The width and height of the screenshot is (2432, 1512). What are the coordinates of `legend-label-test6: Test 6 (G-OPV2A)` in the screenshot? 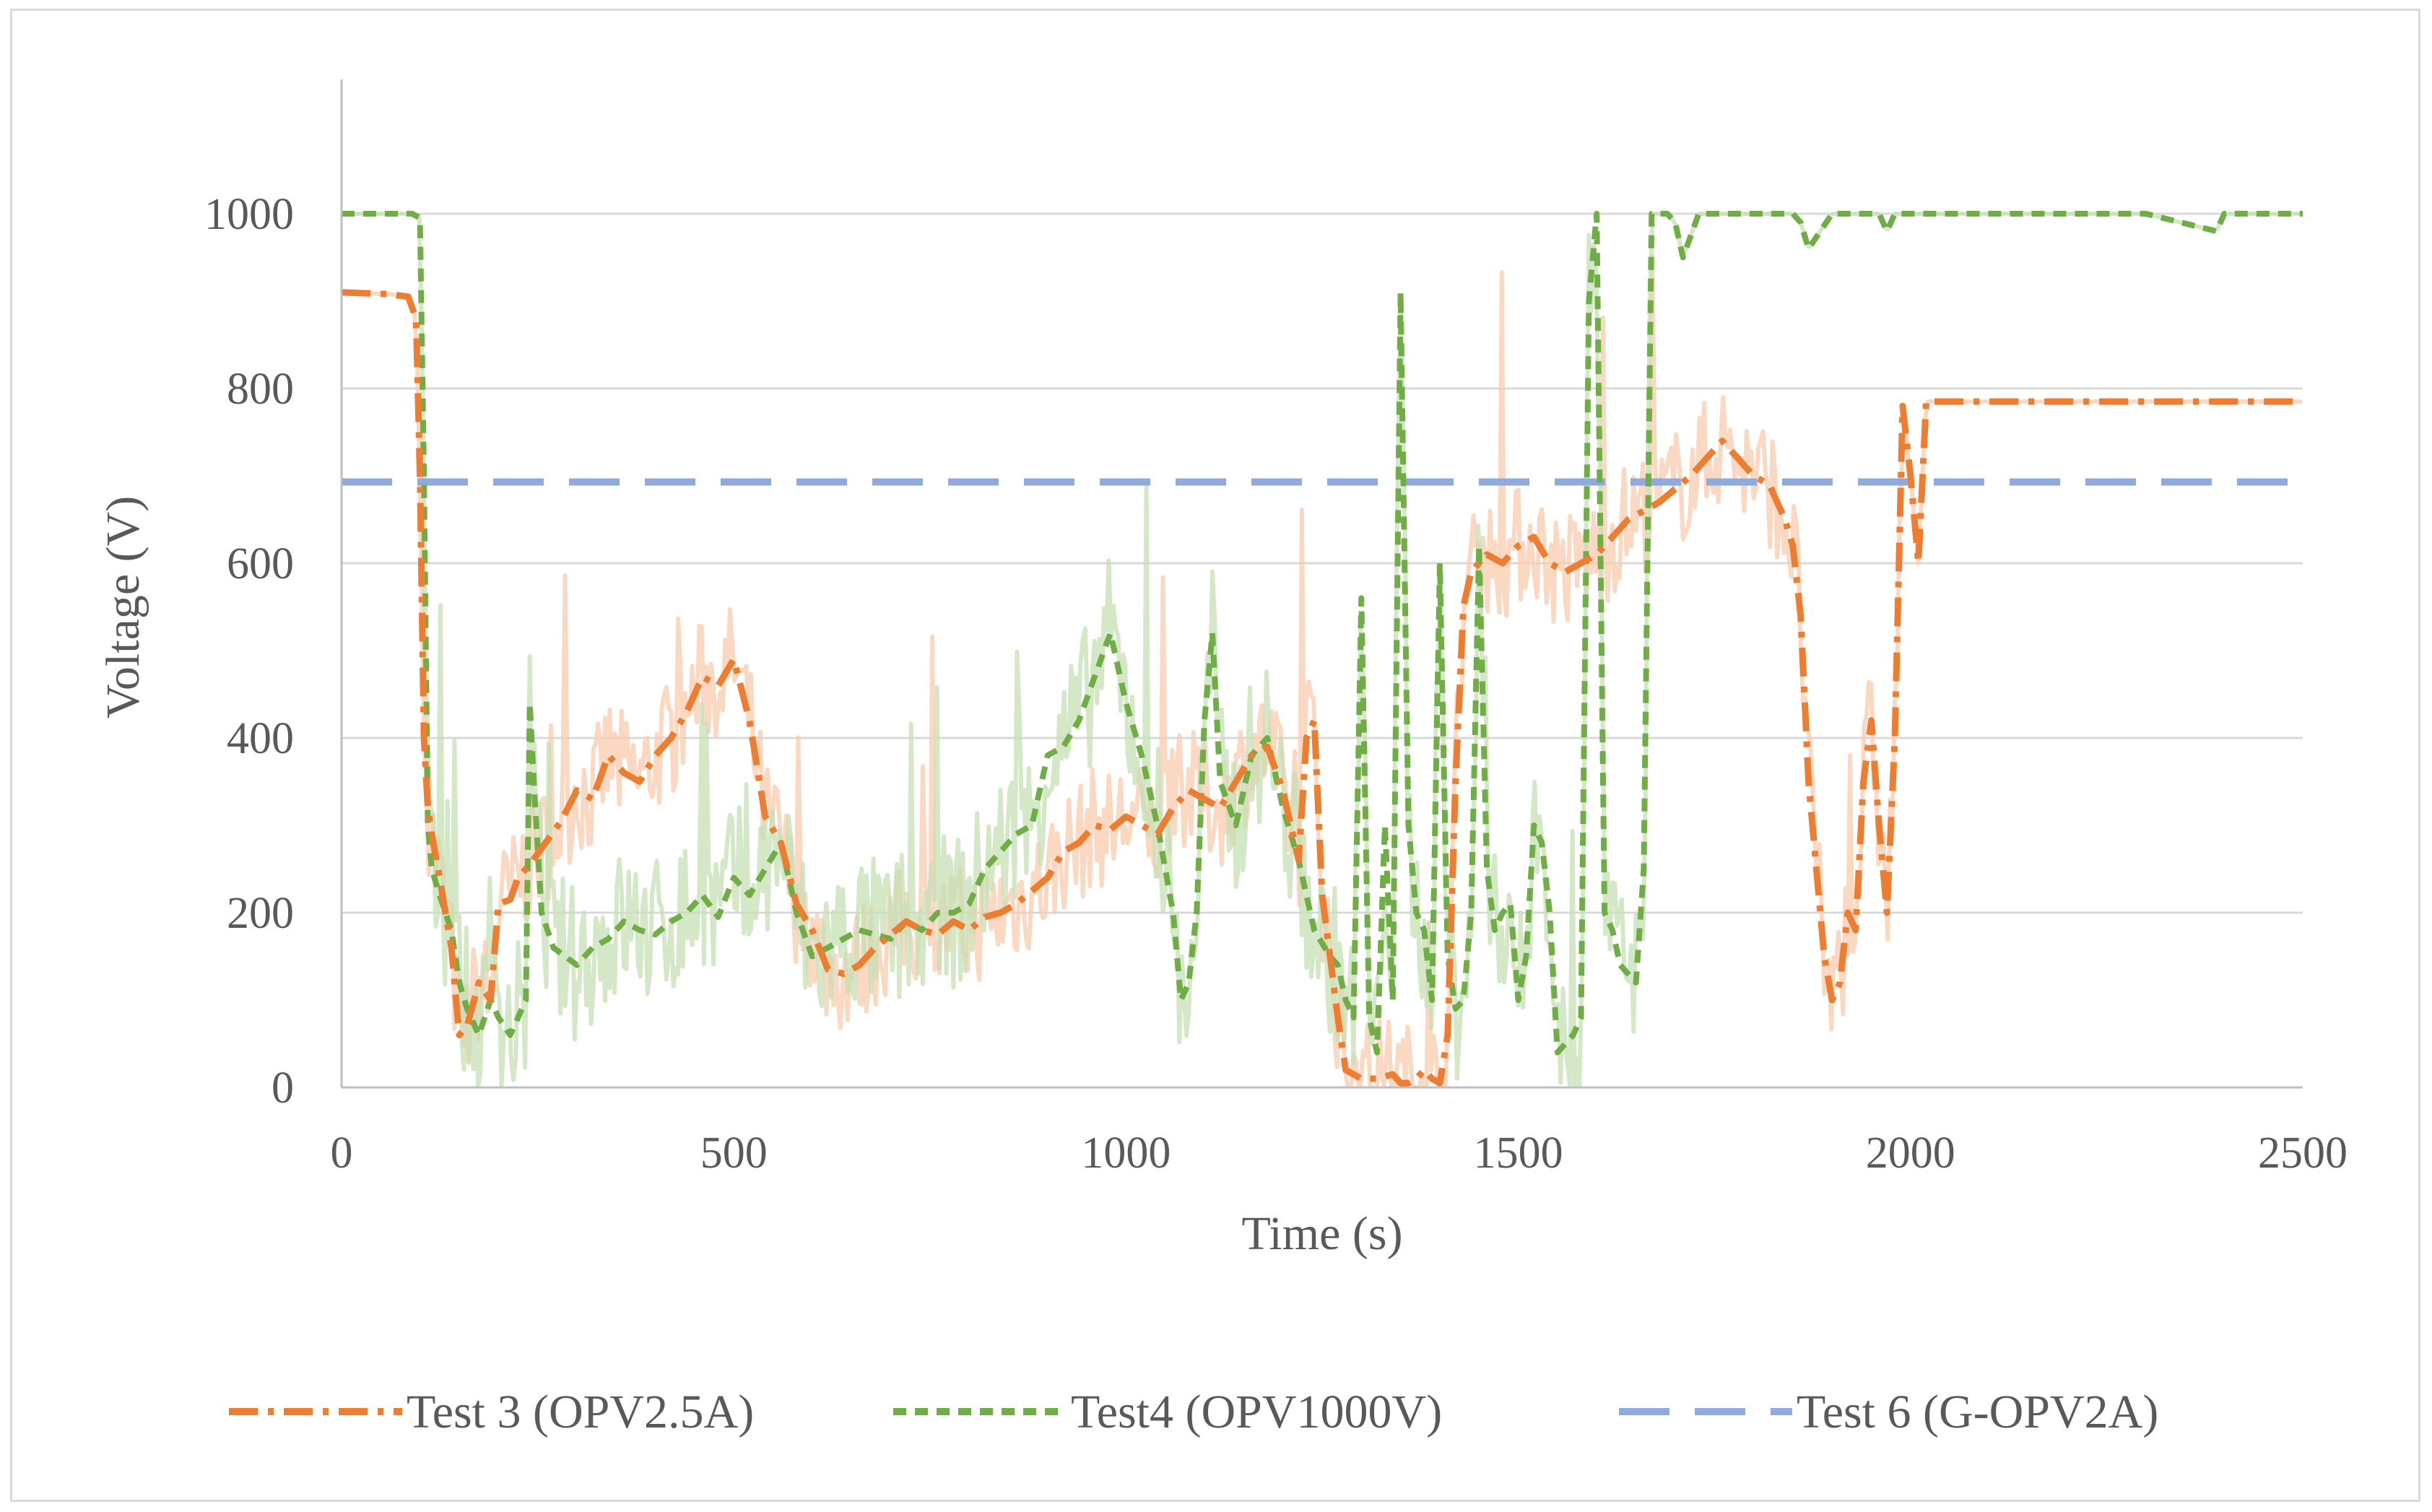 It's located at (1977, 1412).